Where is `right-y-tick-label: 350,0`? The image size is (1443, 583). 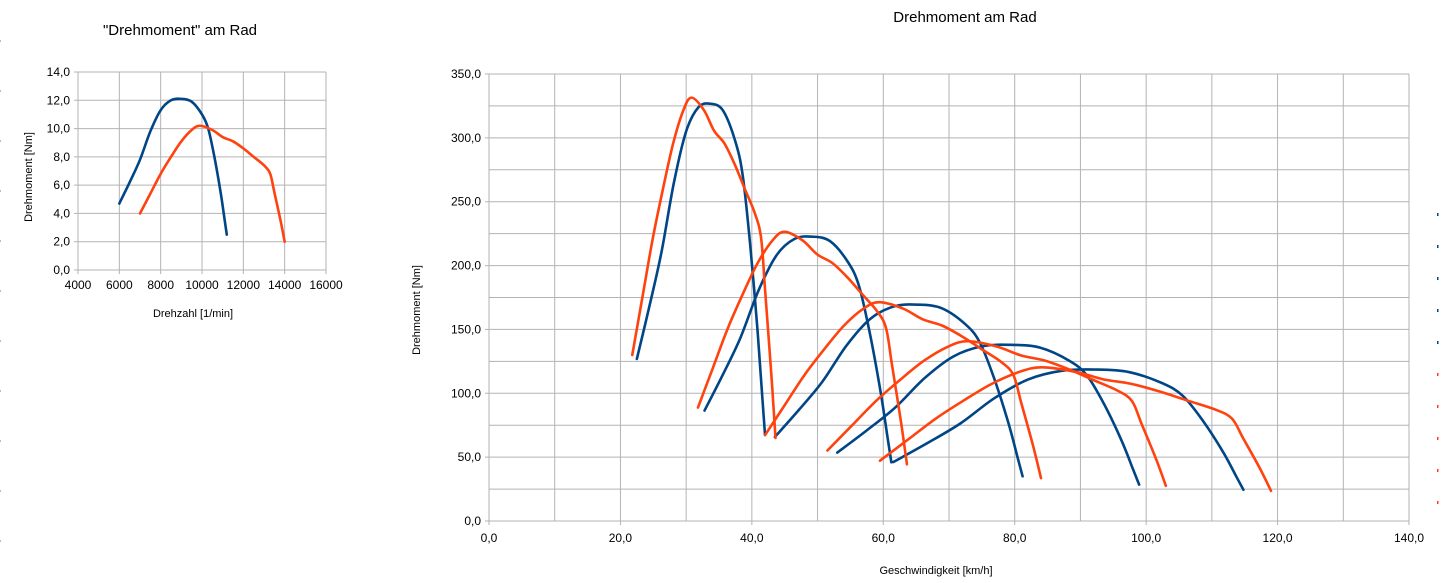
right-y-tick-label: 350,0 is located at coordinates (466, 74).